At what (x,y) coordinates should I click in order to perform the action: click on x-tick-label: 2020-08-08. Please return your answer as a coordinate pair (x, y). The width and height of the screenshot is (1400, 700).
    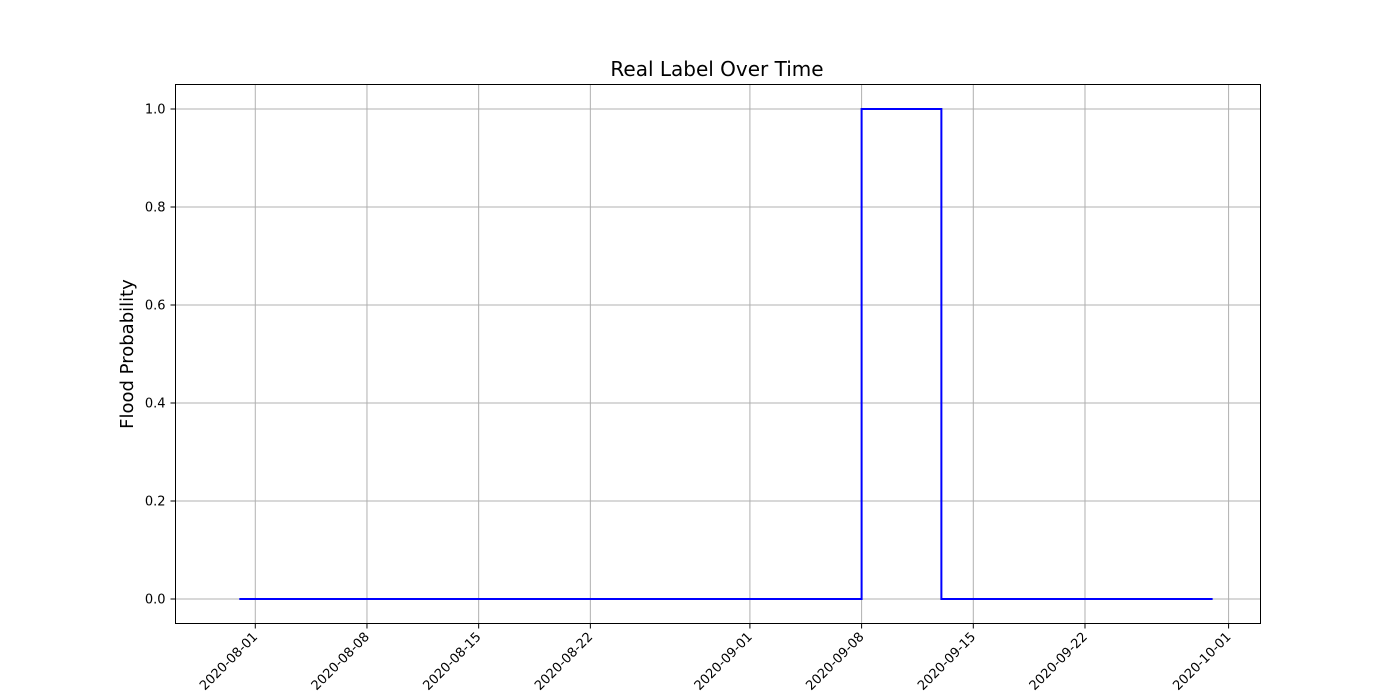
    Looking at the image, I should click on (341, 662).